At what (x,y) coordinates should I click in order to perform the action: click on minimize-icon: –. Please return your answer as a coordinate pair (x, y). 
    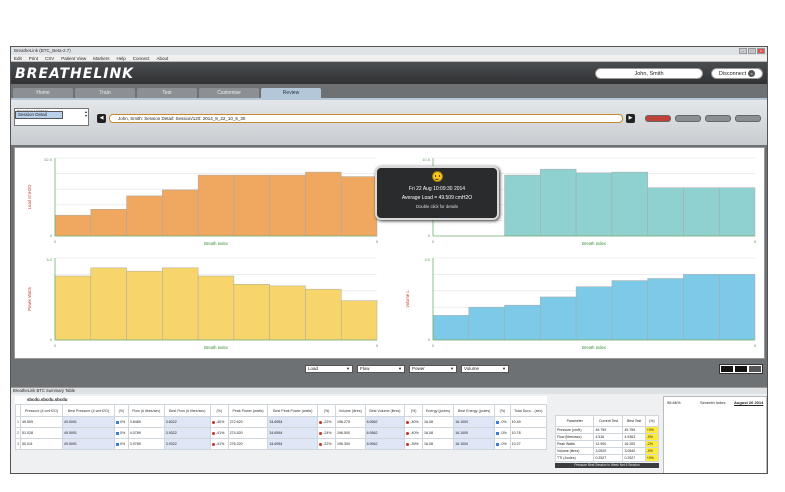
    Looking at the image, I should click on (743, 51).